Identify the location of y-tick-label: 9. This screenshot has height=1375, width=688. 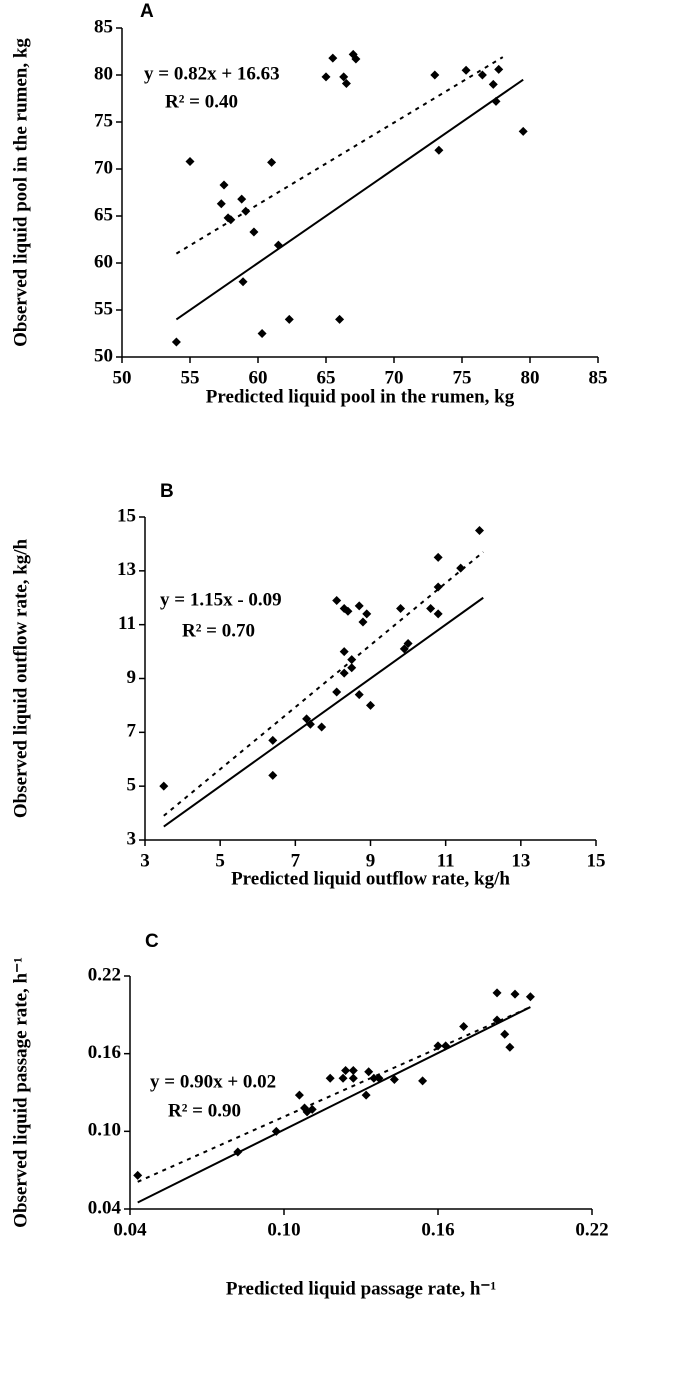
(132, 677).